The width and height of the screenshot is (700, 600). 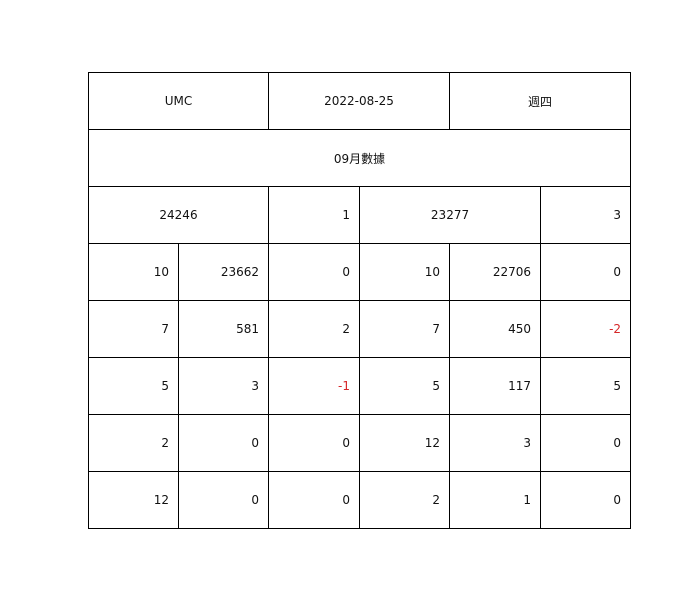 I want to click on table-cell: -2, so click(x=586, y=329).